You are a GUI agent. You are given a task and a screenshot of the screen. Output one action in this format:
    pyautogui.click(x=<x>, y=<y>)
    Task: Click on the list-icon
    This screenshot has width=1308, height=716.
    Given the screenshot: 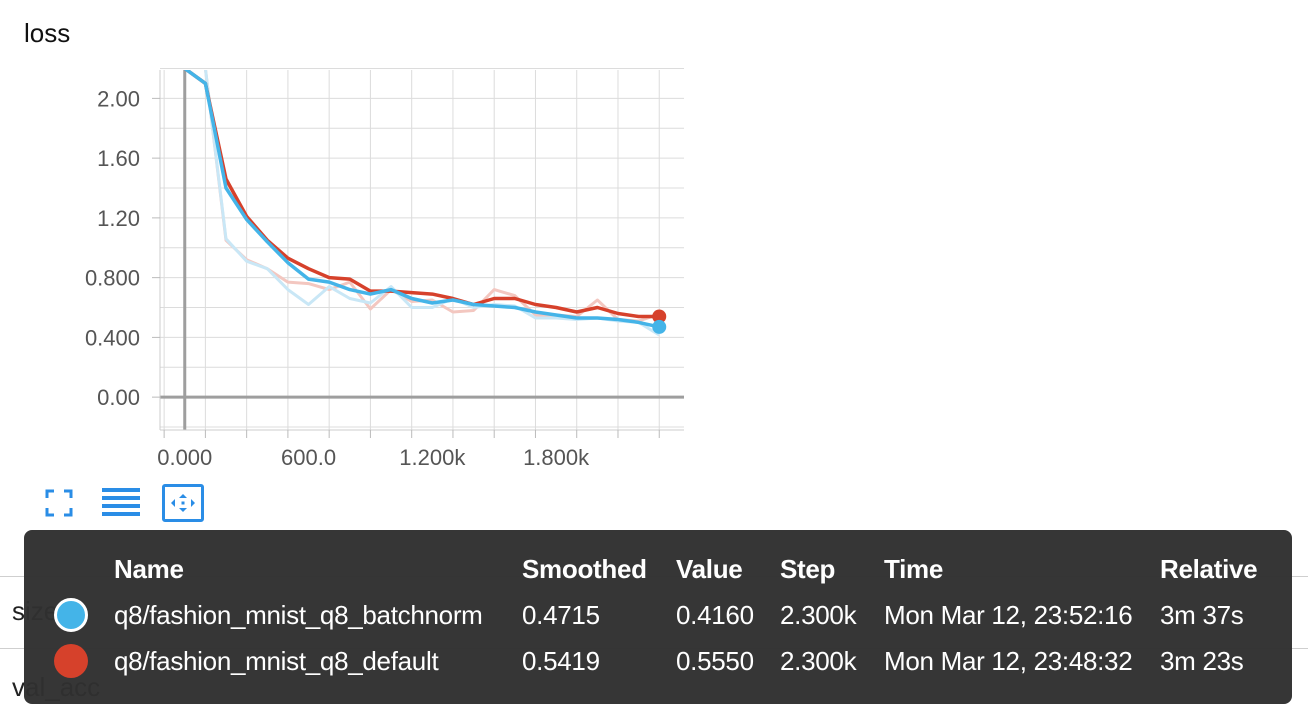 What is the action you would take?
    pyautogui.click(x=121, y=502)
    